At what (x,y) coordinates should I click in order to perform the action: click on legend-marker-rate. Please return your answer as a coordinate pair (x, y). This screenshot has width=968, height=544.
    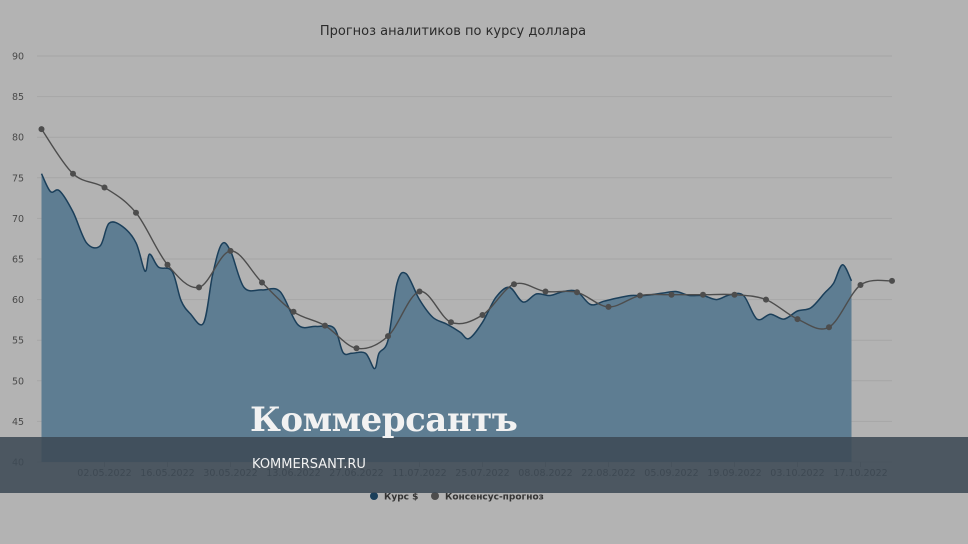
    Looking at the image, I should click on (374, 496).